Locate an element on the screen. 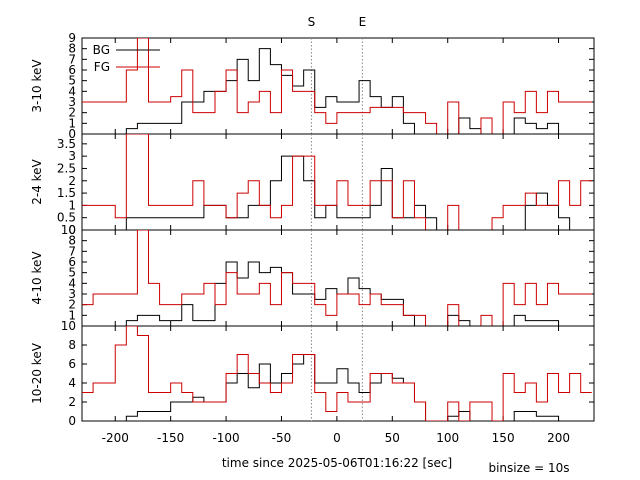 The height and width of the screenshot is (480, 640). x-tick-label: 200 is located at coordinates (558, 438).